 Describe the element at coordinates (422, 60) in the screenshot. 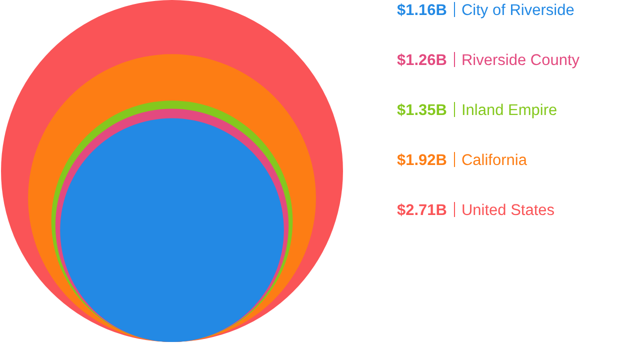

I see `data-label: $1.26B` at that location.